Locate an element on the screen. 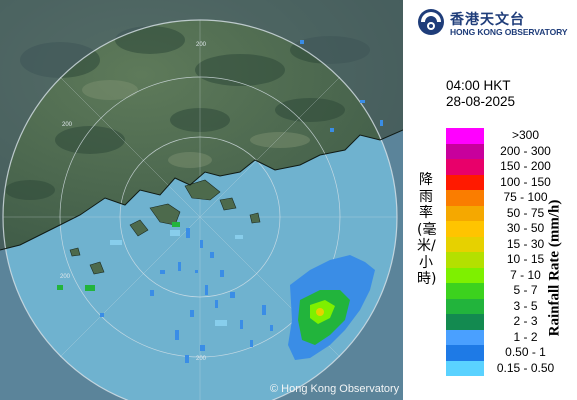 The width and height of the screenshot is (577, 400). legend-row: 75 - 100 is located at coordinates (511, 198).